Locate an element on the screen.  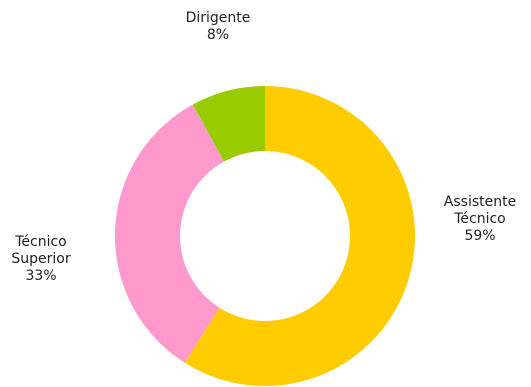
slice-percent: 8% is located at coordinates (218, 35).